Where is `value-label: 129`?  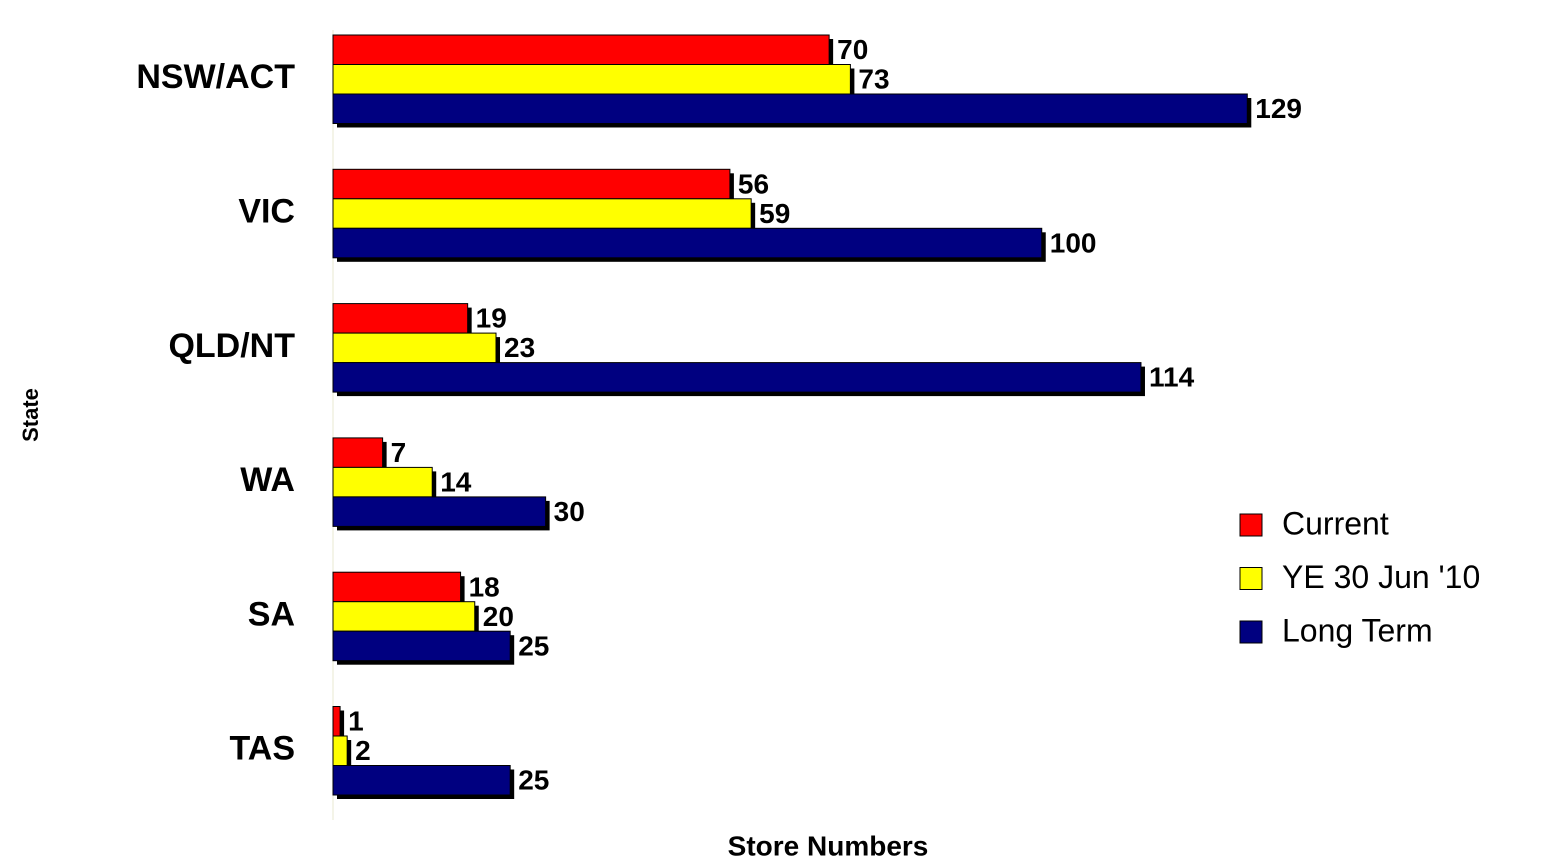 value-label: 129 is located at coordinates (1278, 108).